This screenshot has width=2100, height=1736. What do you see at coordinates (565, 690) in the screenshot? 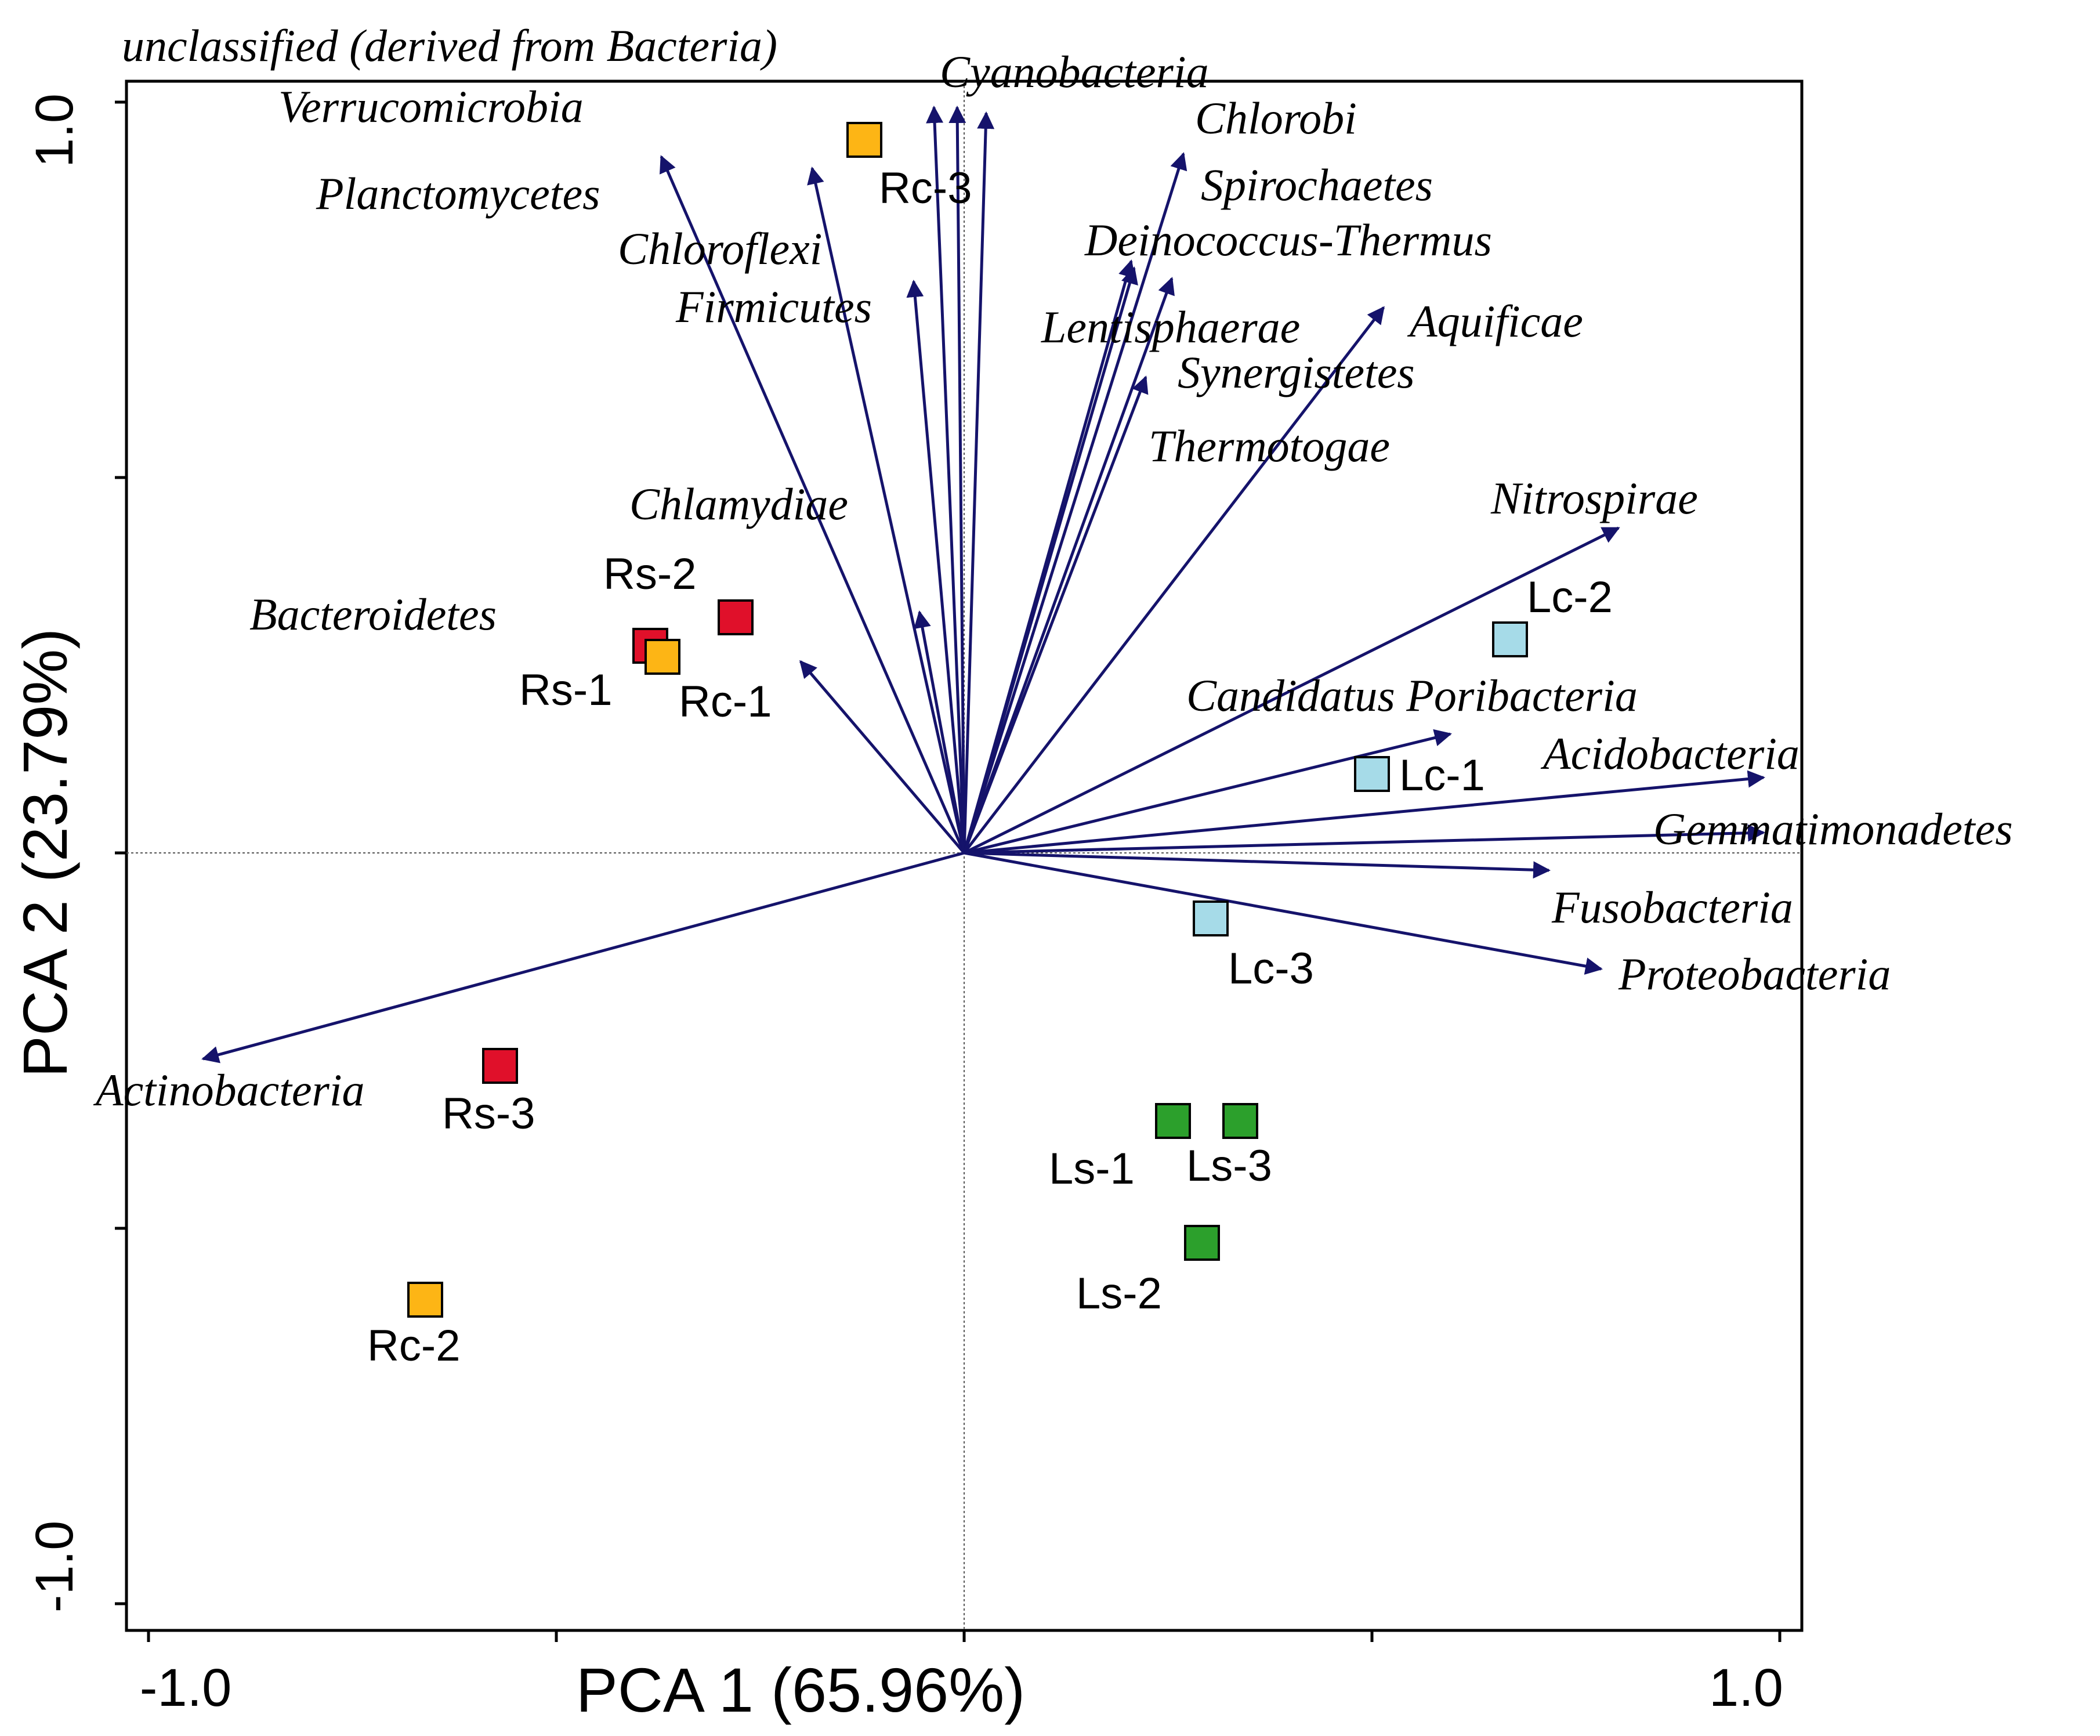
I see `sample-label-rs-1: Rs-1` at bounding box center [565, 690].